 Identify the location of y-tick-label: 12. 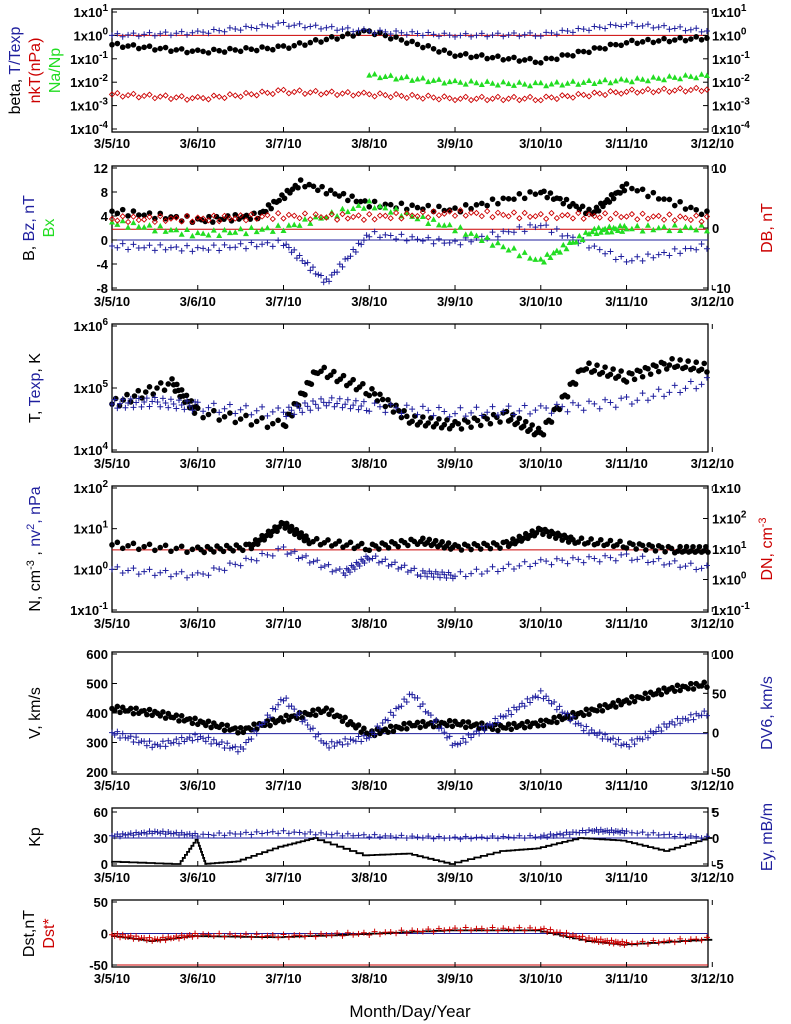
(101, 168).